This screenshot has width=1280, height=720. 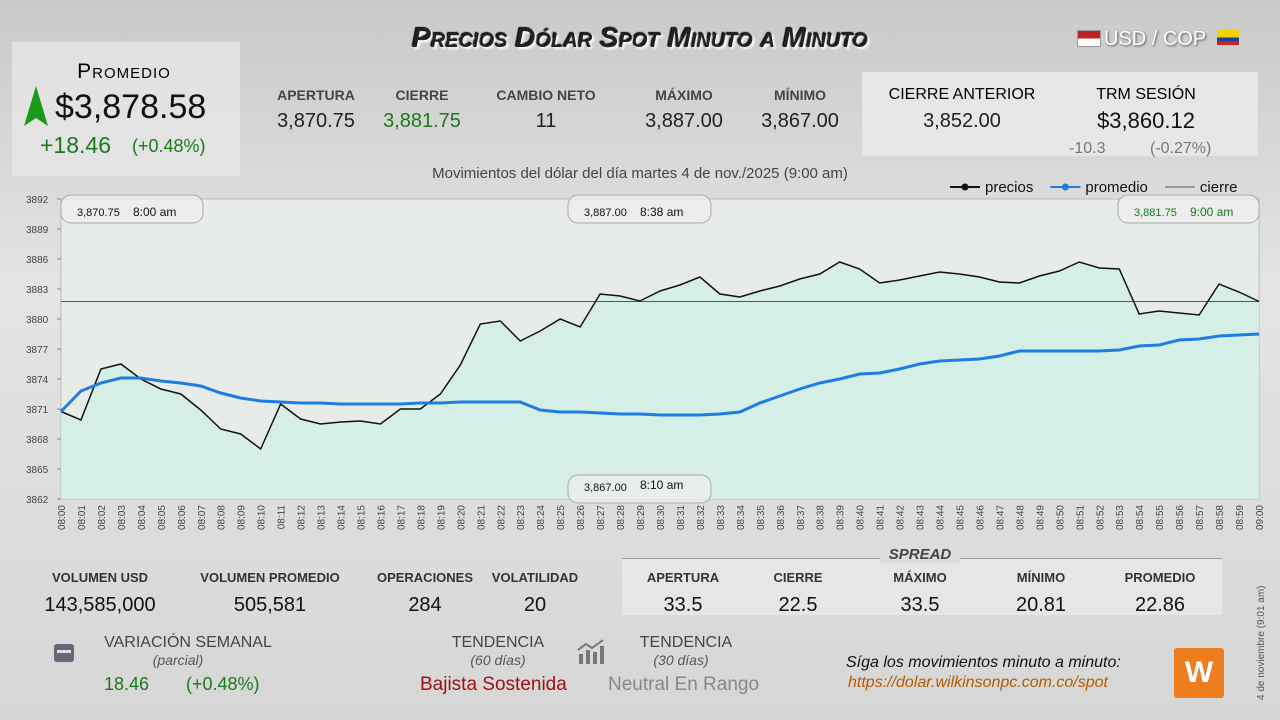 I want to click on annotation: 3,881.75 9:00 am, so click(x=1188, y=209).